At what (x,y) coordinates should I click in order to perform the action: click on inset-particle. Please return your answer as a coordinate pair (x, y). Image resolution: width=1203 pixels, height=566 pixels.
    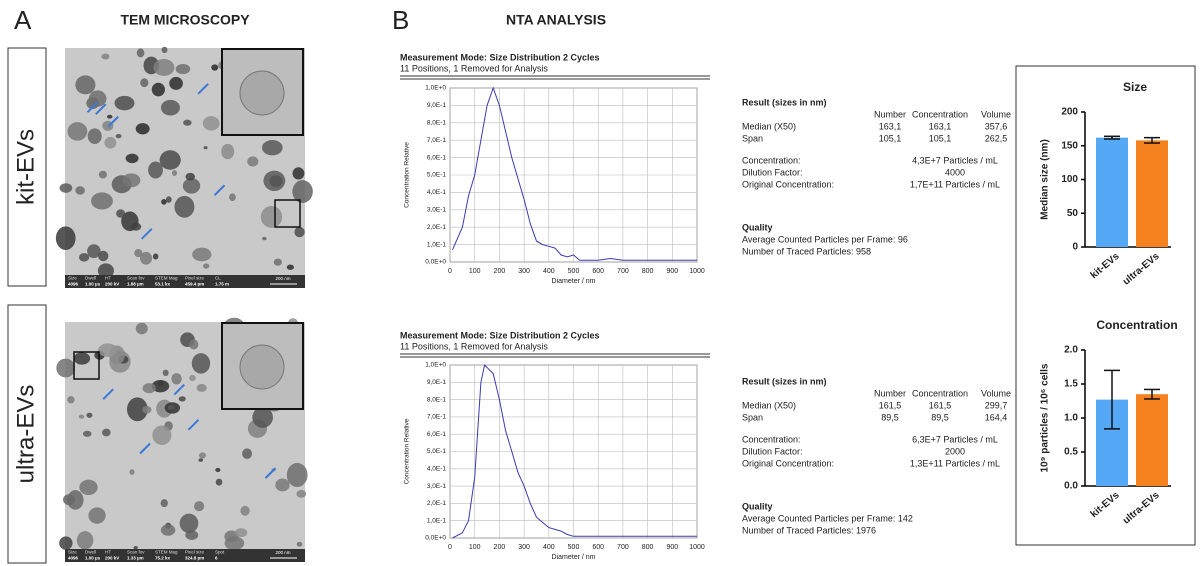
    Looking at the image, I should click on (262, 367).